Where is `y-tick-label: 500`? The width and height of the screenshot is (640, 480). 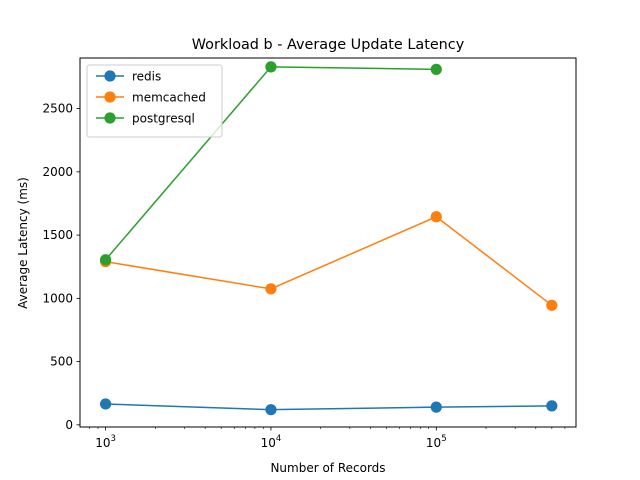
y-tick-label: 500 is located at coordinates (61, 362).